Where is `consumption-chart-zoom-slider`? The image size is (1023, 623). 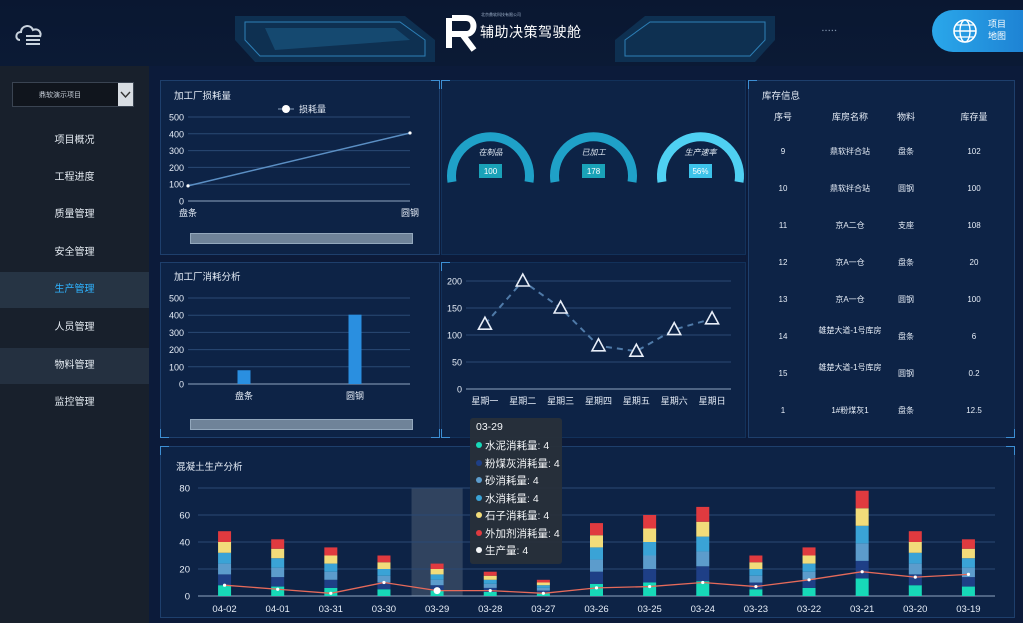 consumption-chart-zoom-slider is located at coordinates (301, 424).